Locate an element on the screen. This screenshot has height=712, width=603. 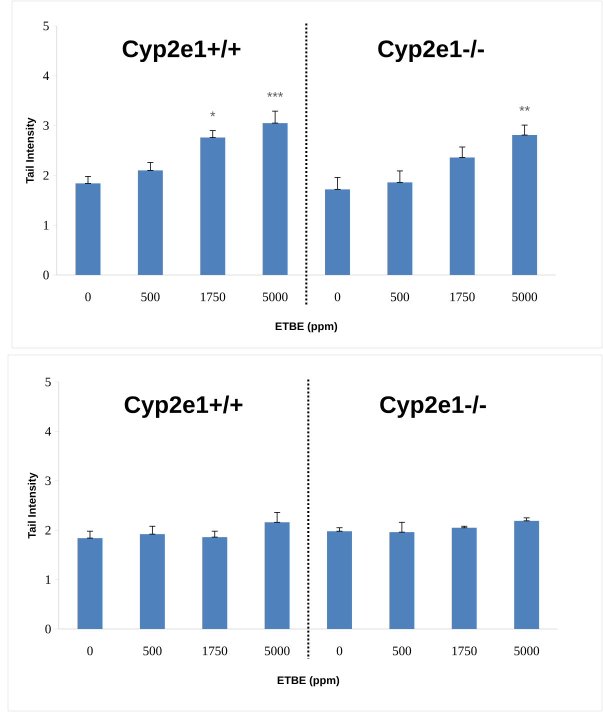
data-label: *** is located at coordinates (275, 94).